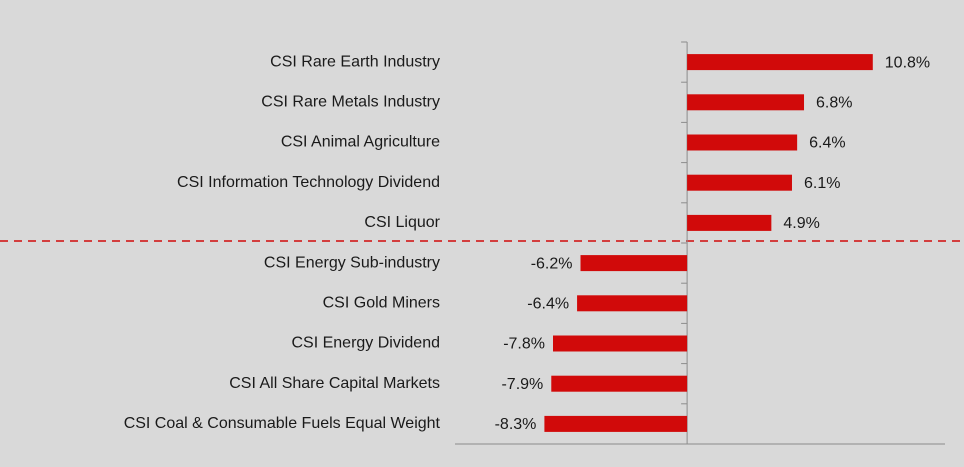 The image size is (964, 467). Describe the element at coordinates (524, 344) in the screenshot. I see `data-label: -7.8%` at that location.